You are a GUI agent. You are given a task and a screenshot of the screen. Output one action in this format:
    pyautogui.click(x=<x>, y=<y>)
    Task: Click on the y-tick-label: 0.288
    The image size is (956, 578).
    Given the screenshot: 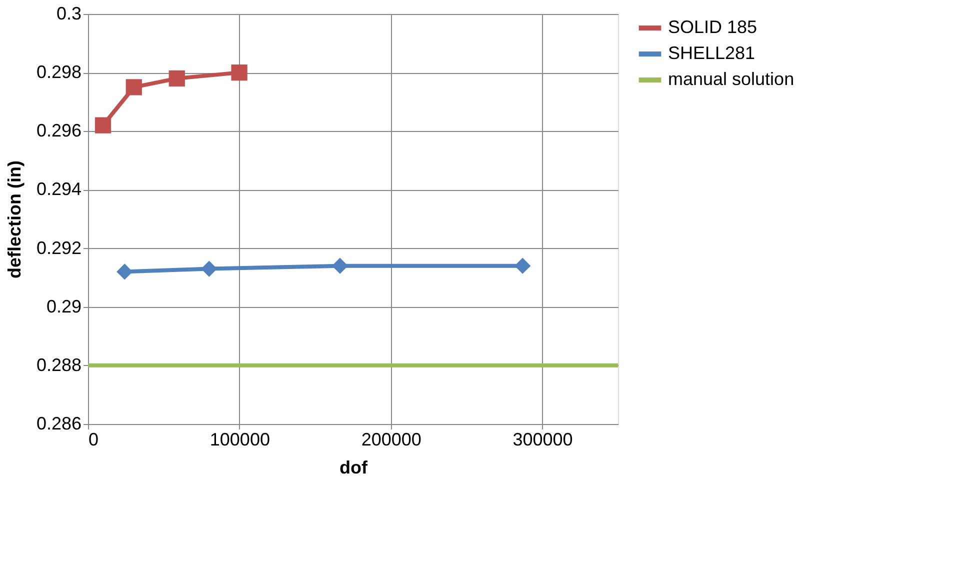 What is the action you would take?
    pyautogui.click(x=59, y=364)
    